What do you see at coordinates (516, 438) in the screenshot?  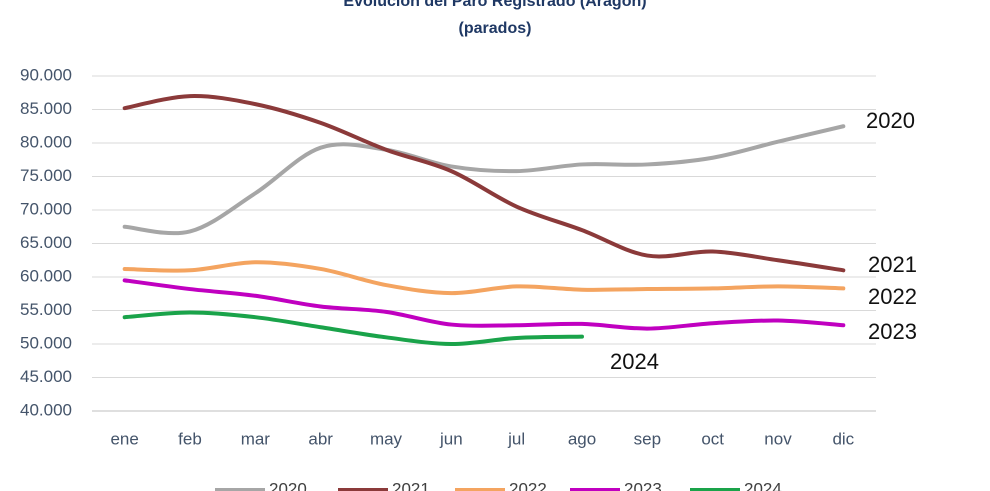 I see `x-tick-label: jul` at bounding box center [516, 438].